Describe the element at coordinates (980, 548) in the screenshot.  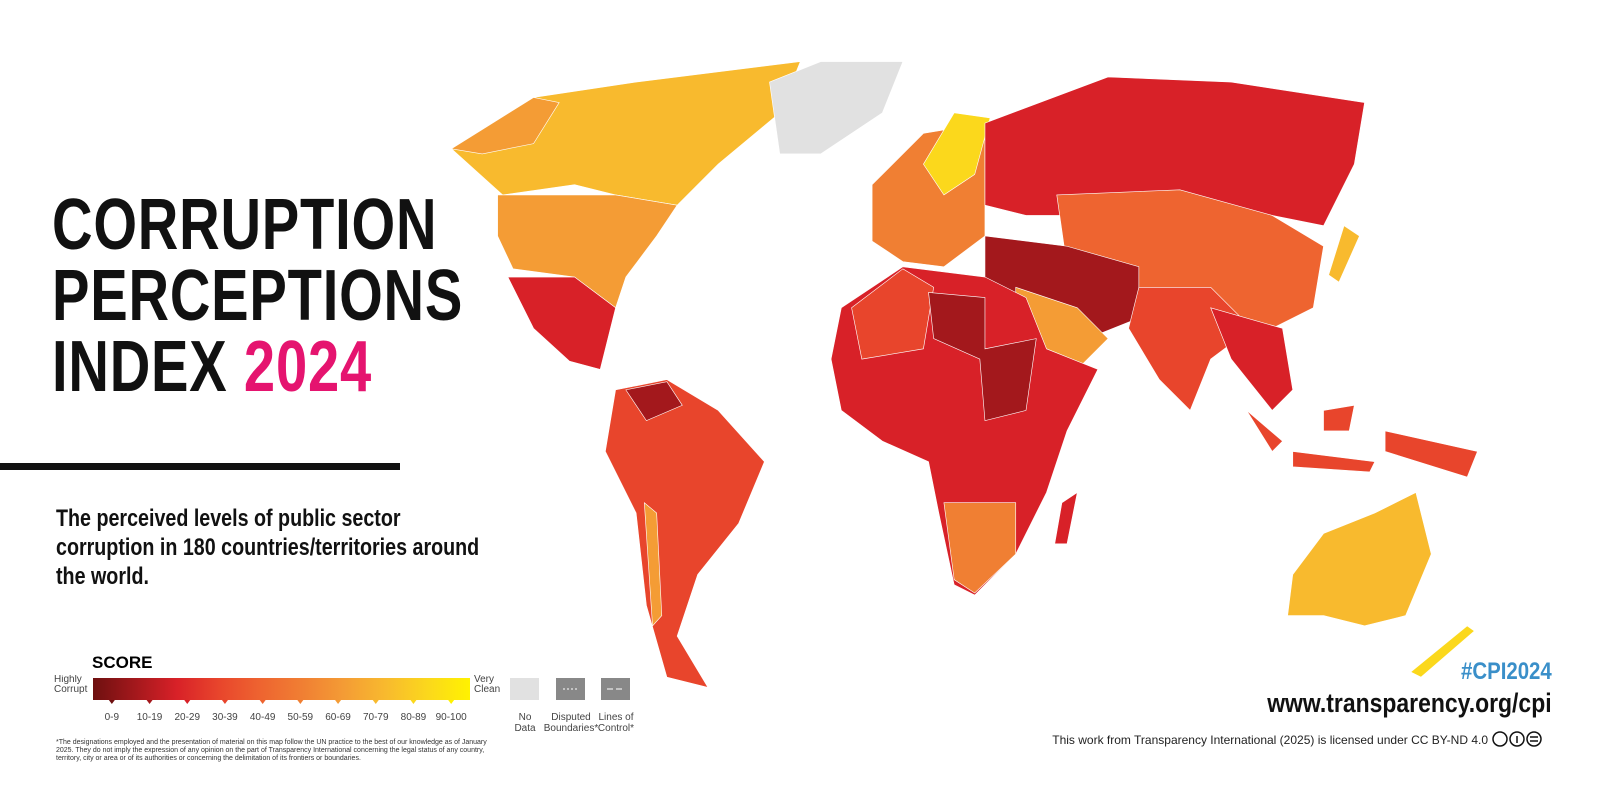
I see `southern-africa` at that location.